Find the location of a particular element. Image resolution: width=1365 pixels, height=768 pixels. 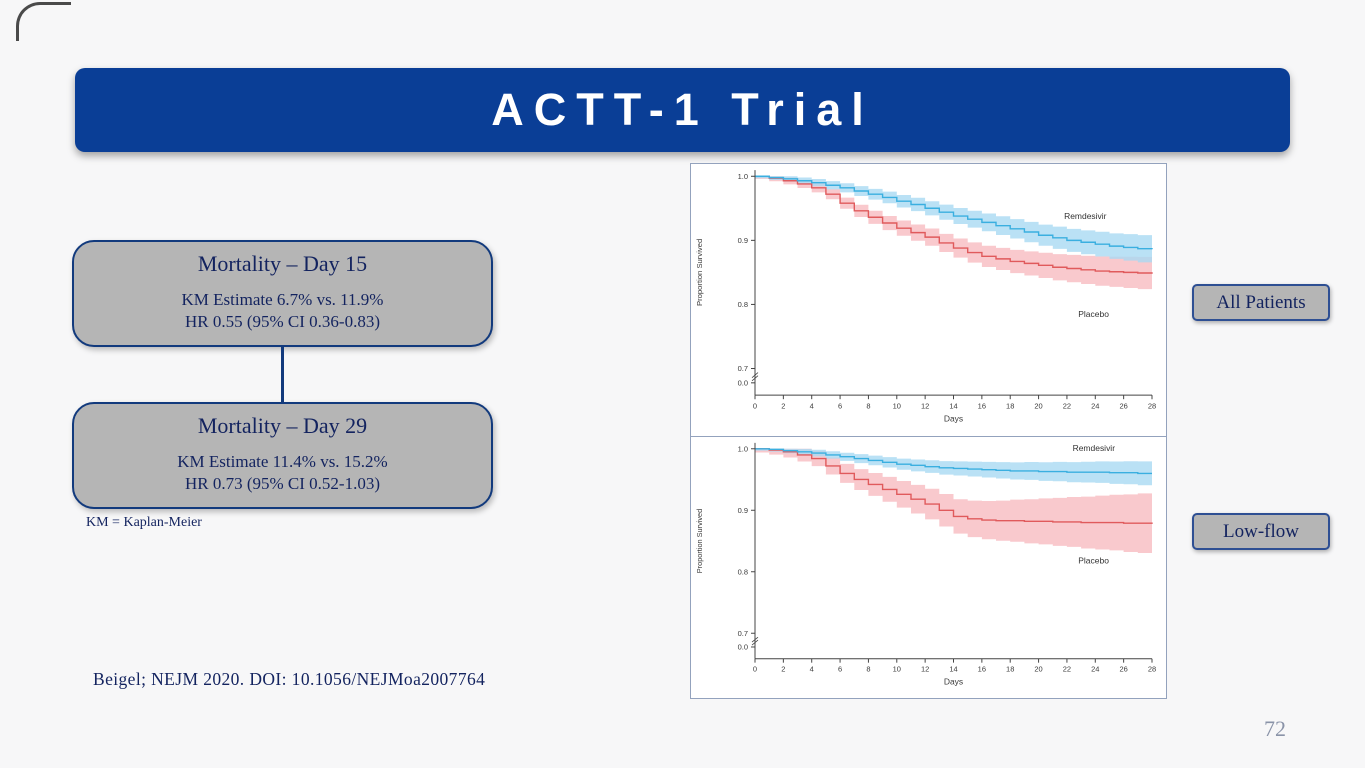

all-patients-label: All Patients is located at coordinates (1261, 302).